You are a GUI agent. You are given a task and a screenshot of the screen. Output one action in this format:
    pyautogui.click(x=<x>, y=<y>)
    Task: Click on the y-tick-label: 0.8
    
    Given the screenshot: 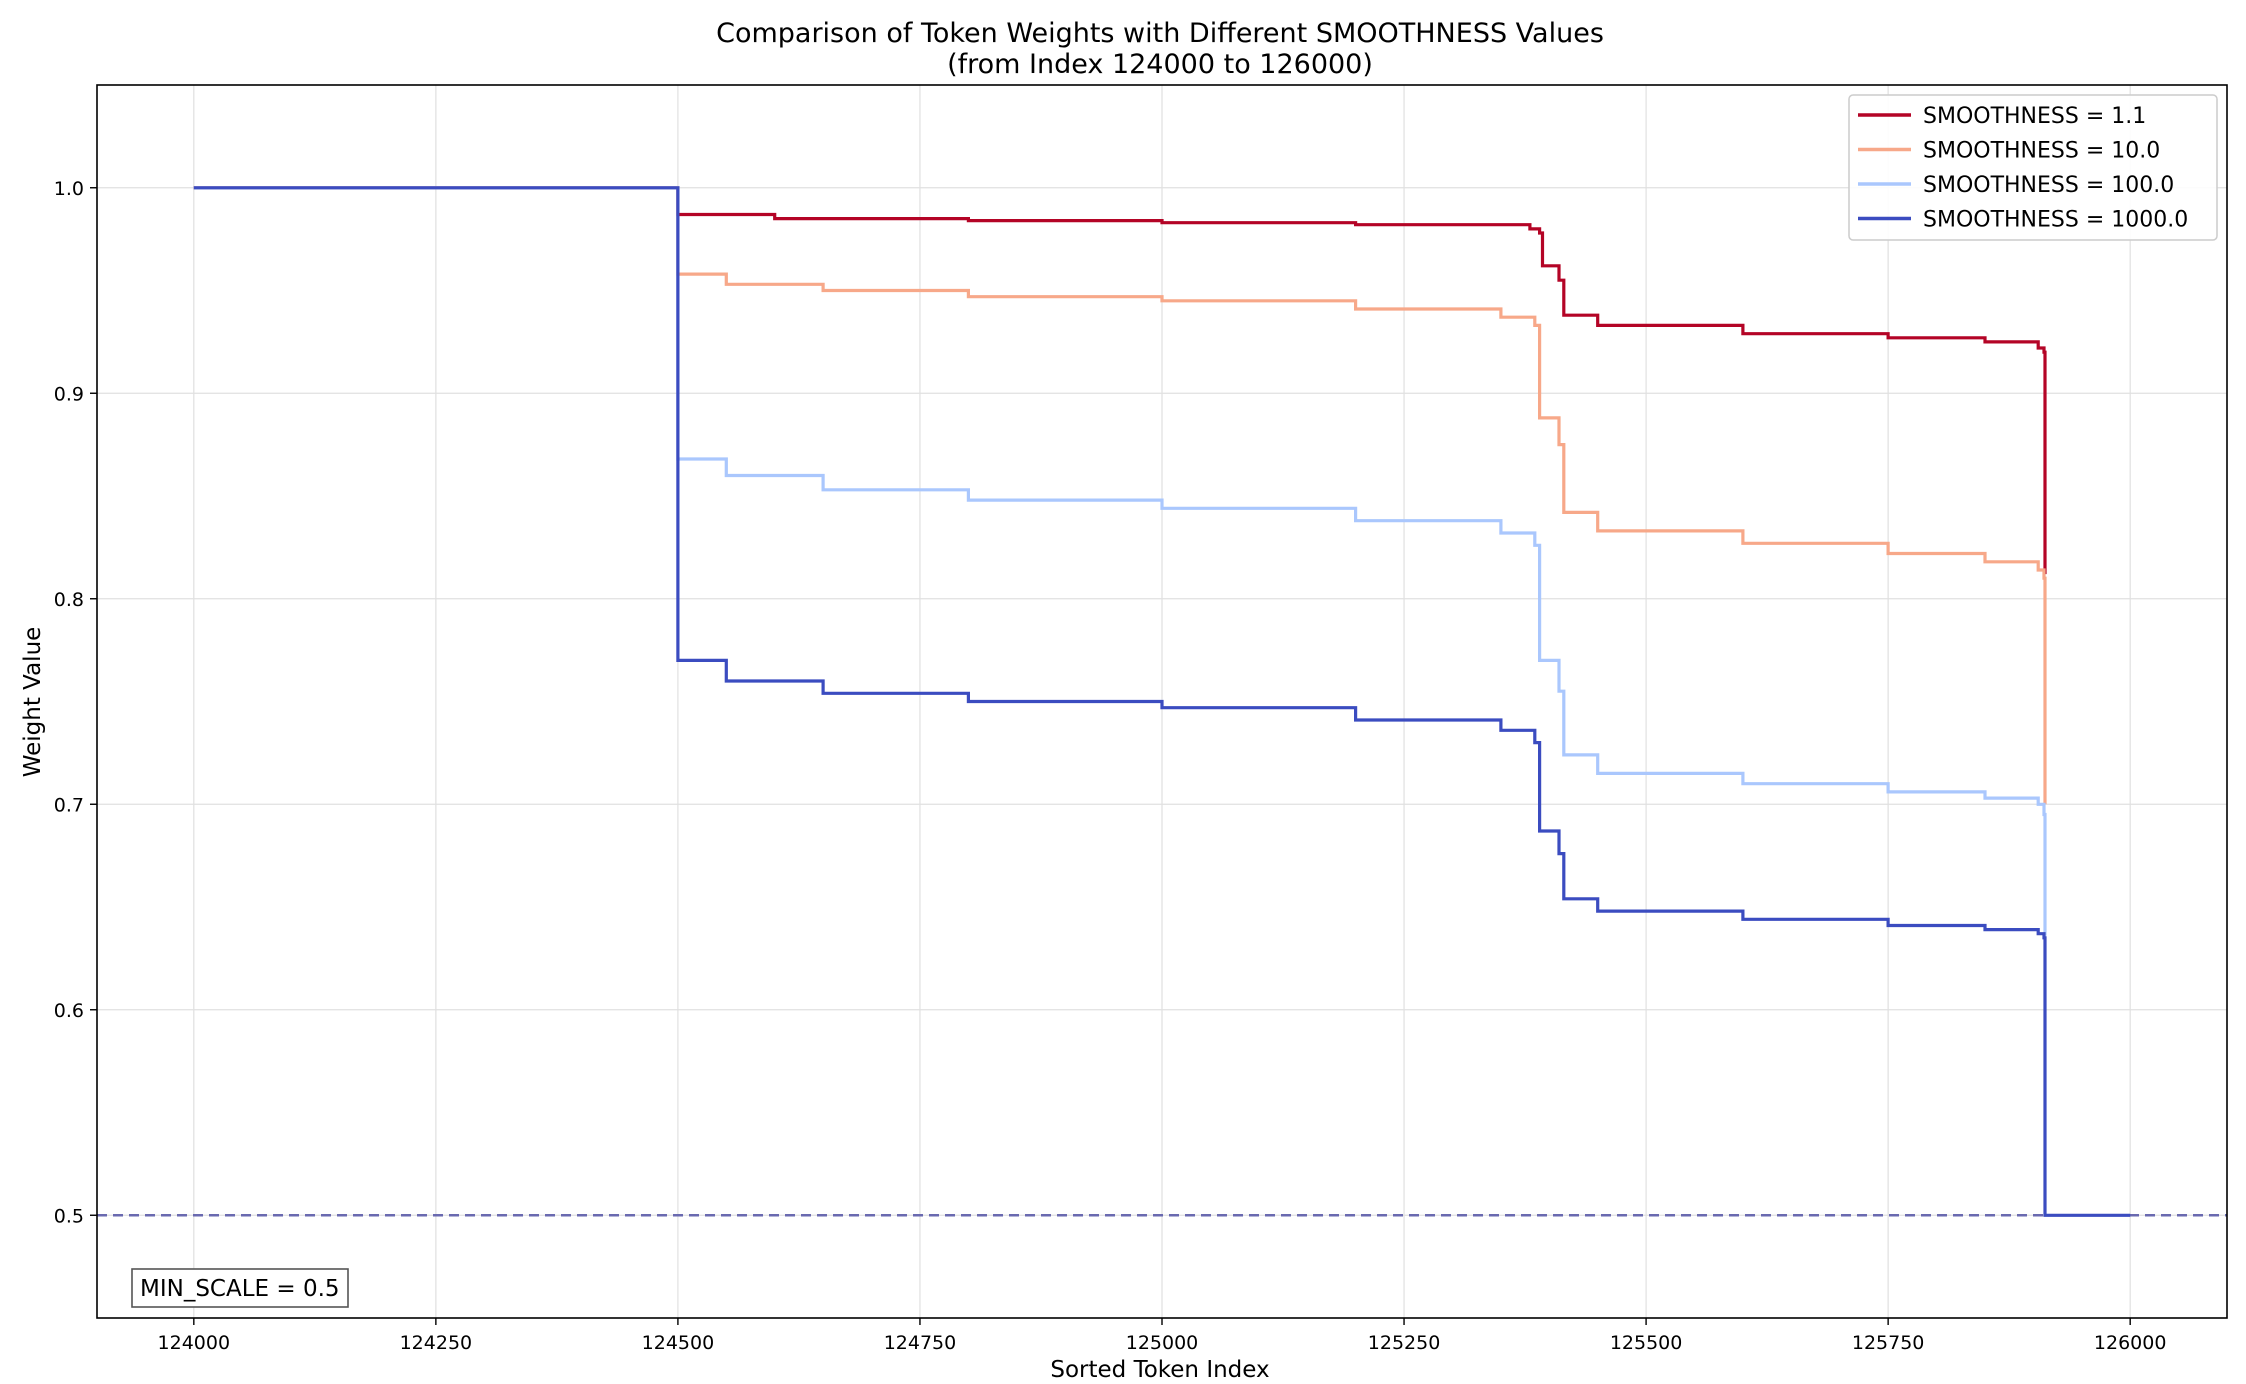 What is the action you would take?
    pyautogui.click(x=69, y=600)
    